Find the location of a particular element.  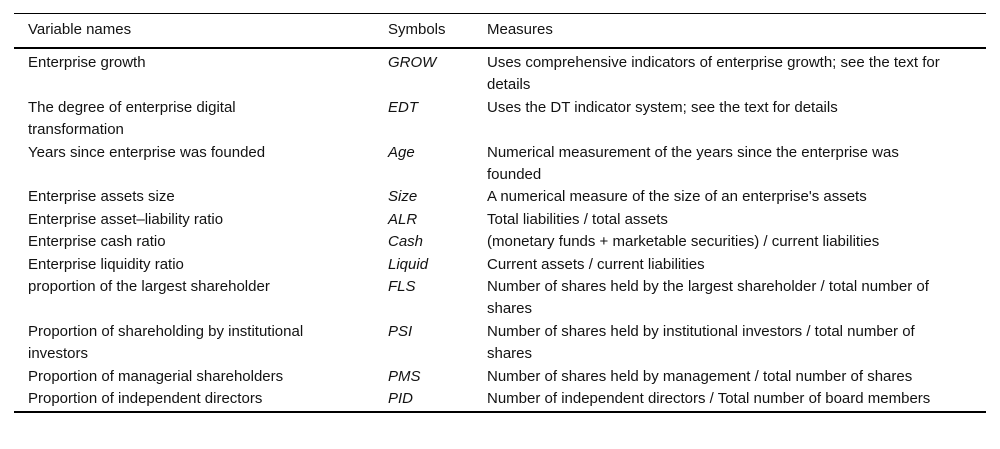

variable-name-cell: Proportion of independent directors is located at coordinates (145, 399).